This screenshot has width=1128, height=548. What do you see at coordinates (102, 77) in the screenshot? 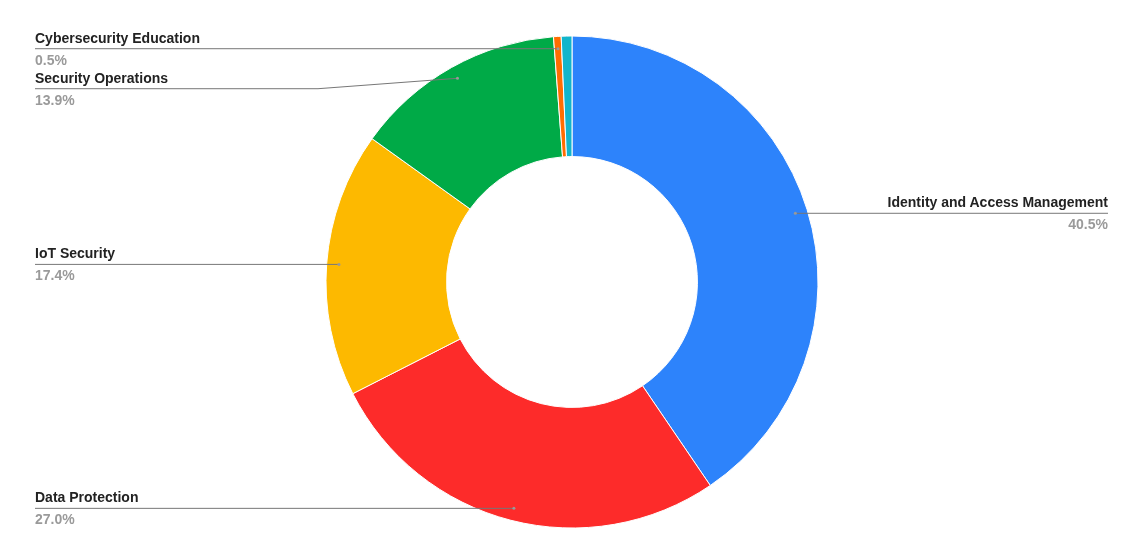
I see `slice-label: Security Operations` at bounding box center [102, 77].